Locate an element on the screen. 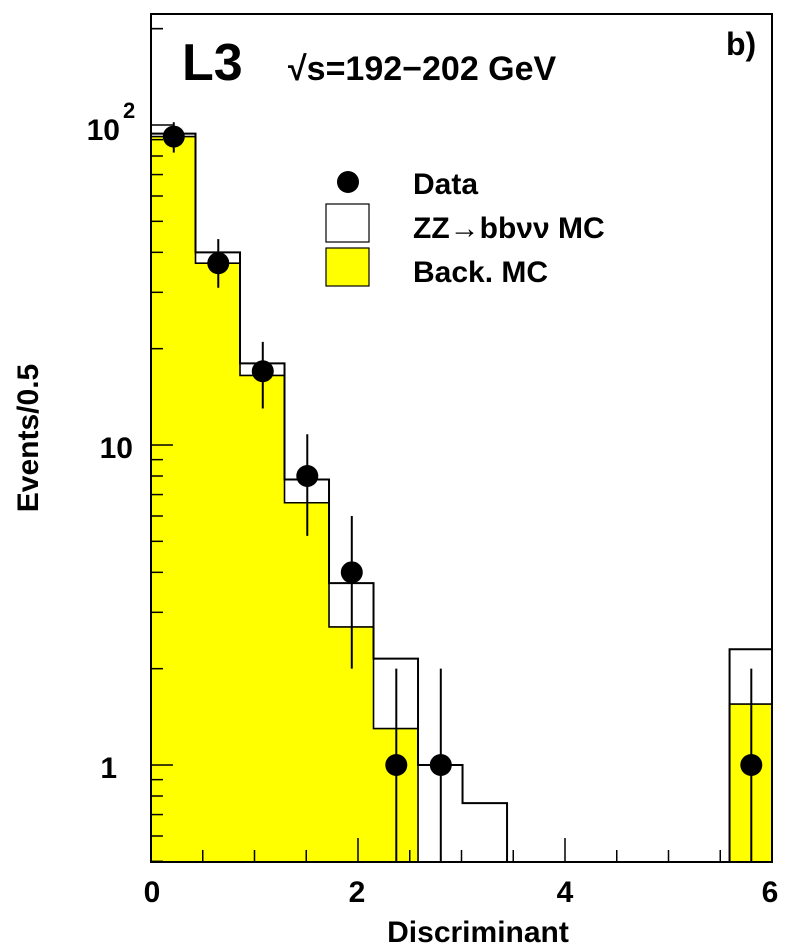  legend-data-marker is located at coordinates (348, 182).